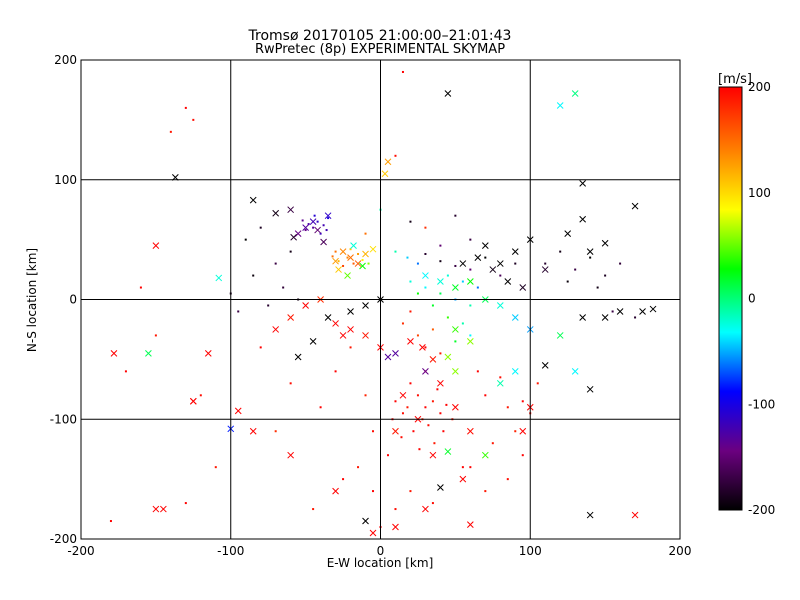 This screenshot has height=600, width=800. I want to click on x-tick-label: -200, so click(80, 551).